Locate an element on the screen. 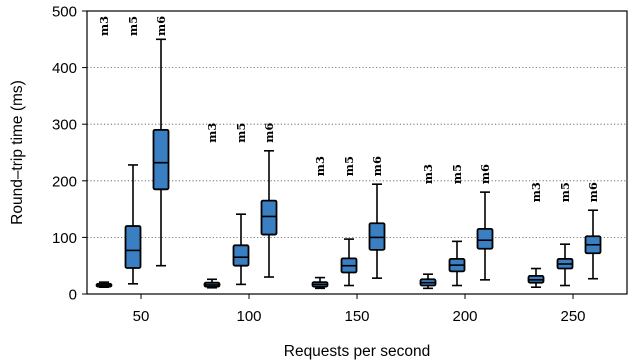  y-tick-label: 0 is located at coordinates (73, 295).